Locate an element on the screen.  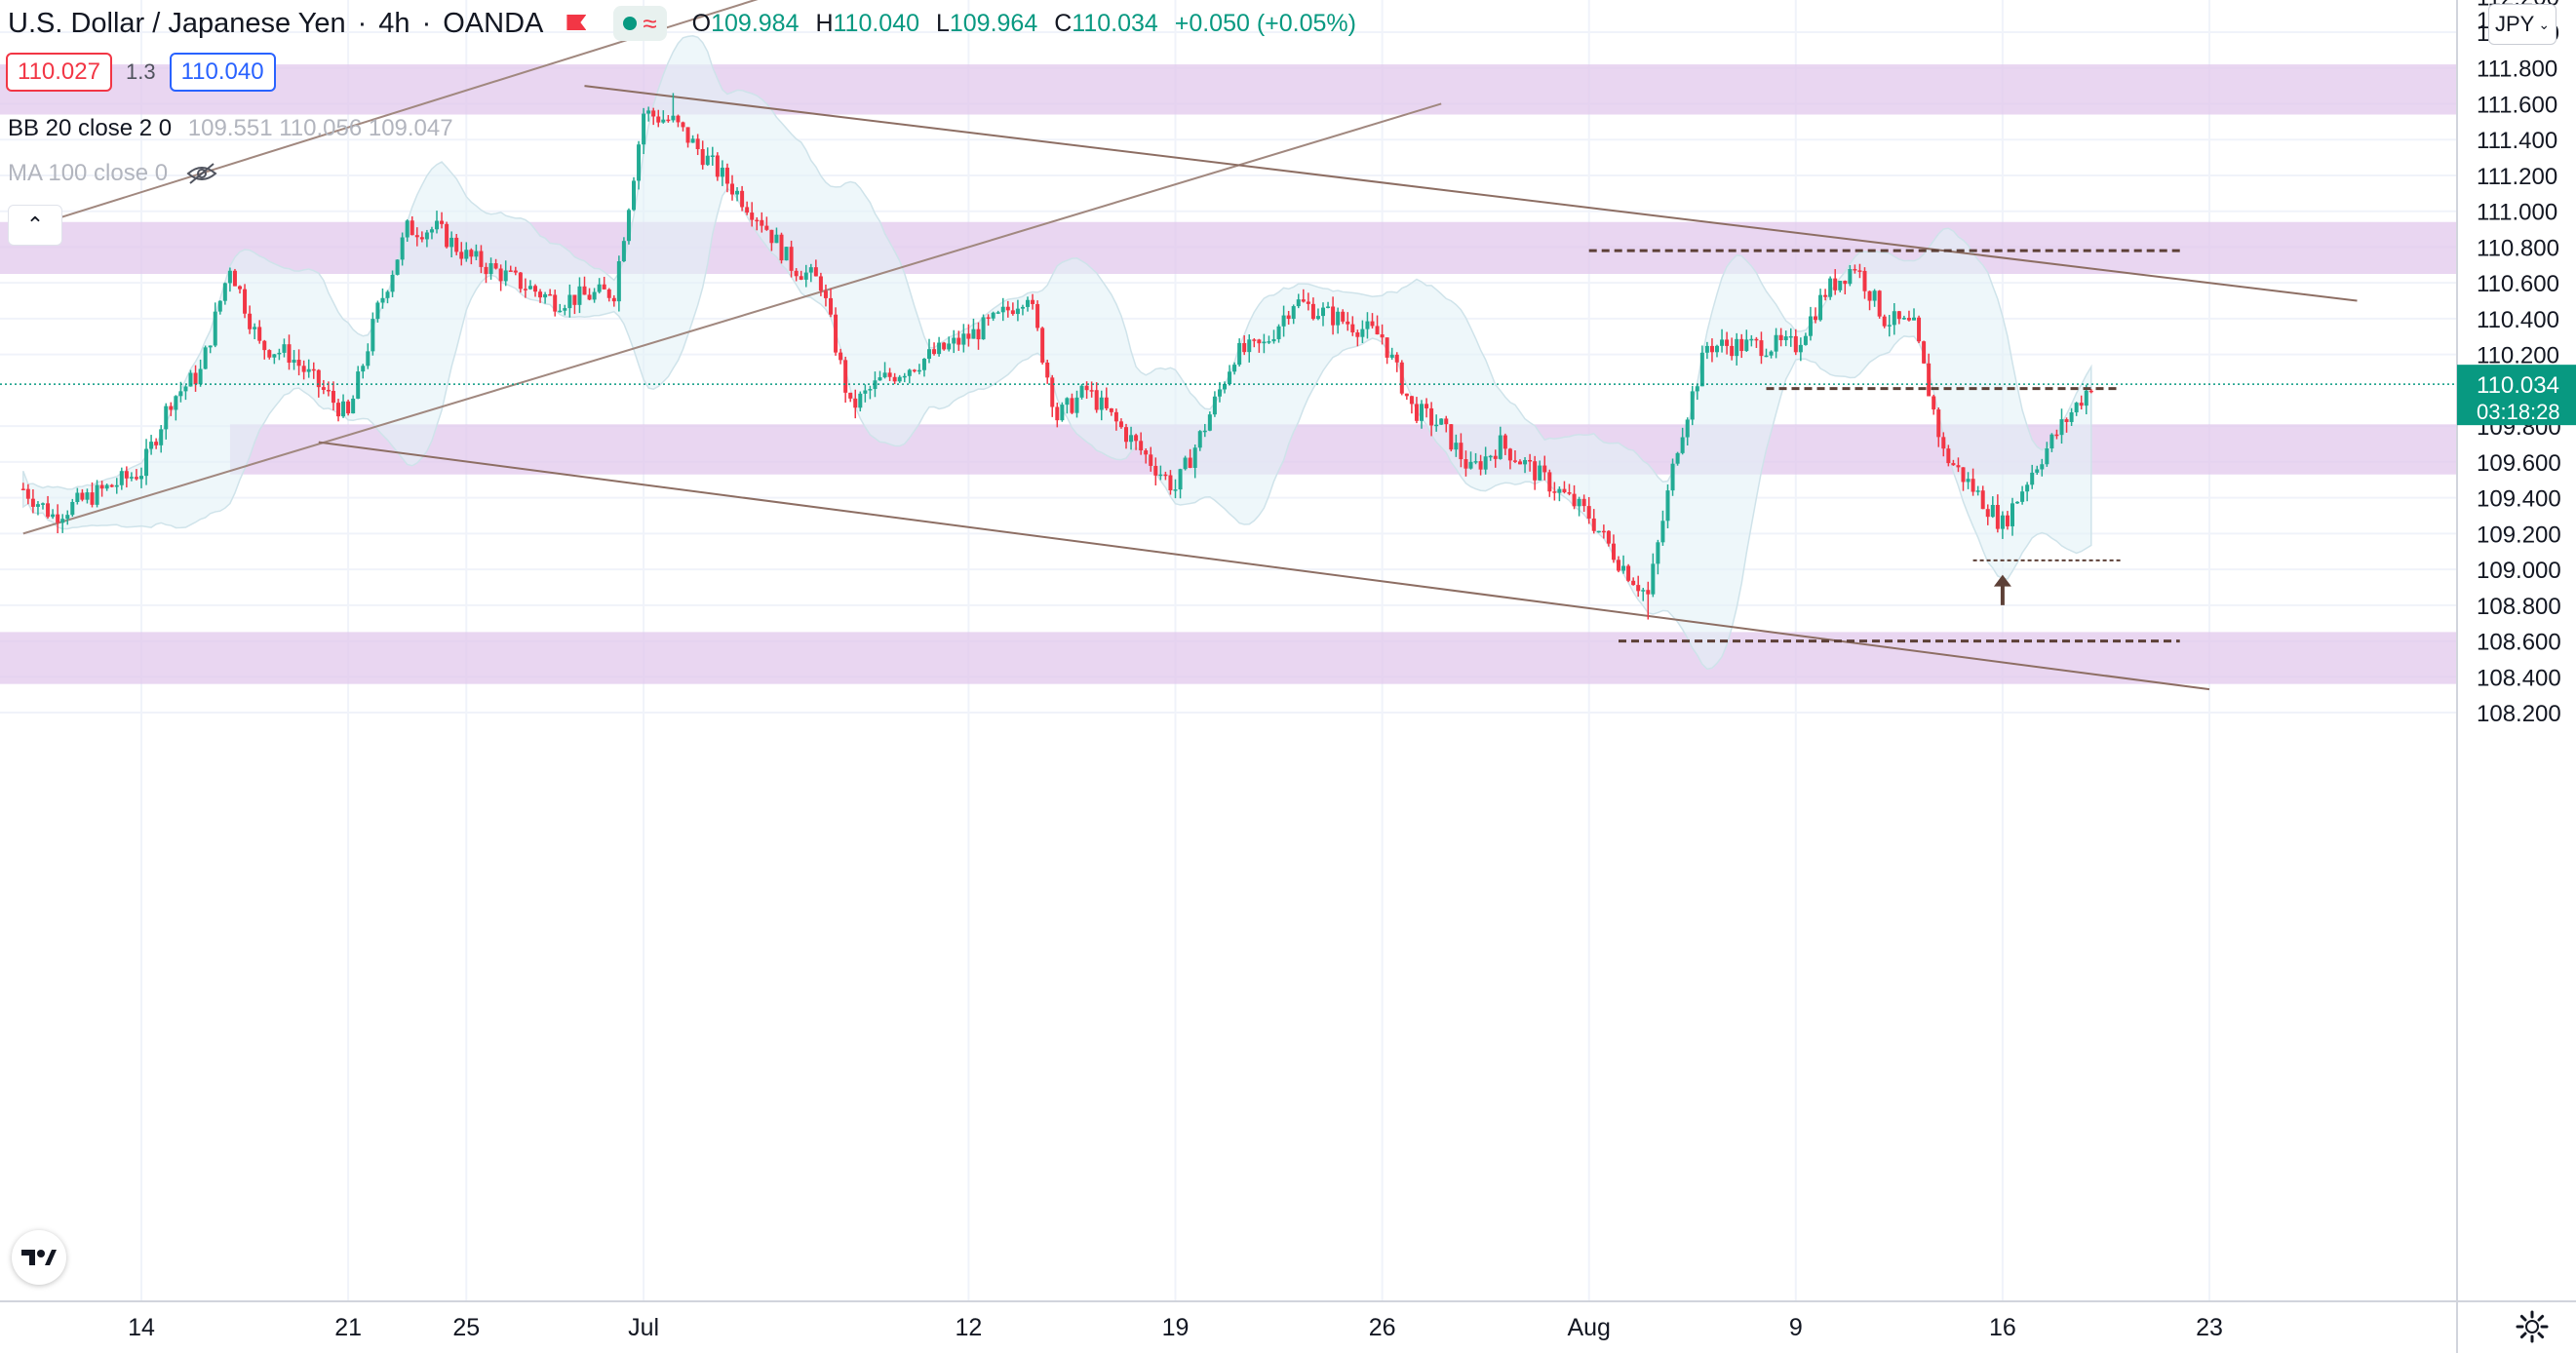
interval-label: 4h is located at coordinates (394, 23).